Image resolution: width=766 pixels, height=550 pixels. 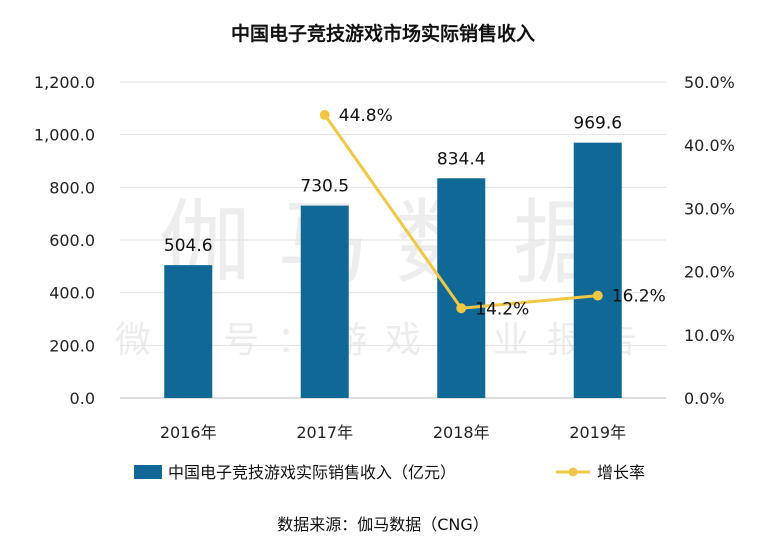 I want to click on bar-value-label: 504.6, so click(x=188, y=246).